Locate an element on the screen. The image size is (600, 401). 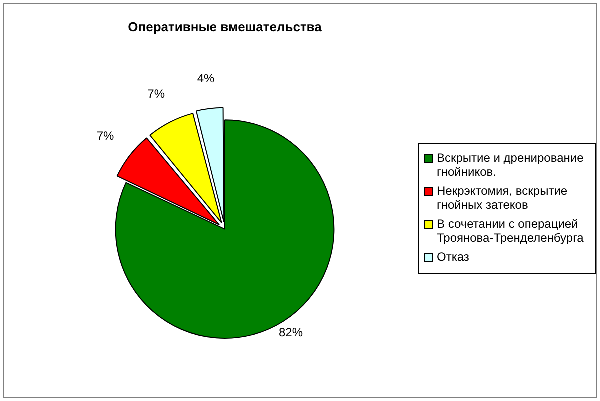
data-label: 4% is located at coordinates (206, 79).